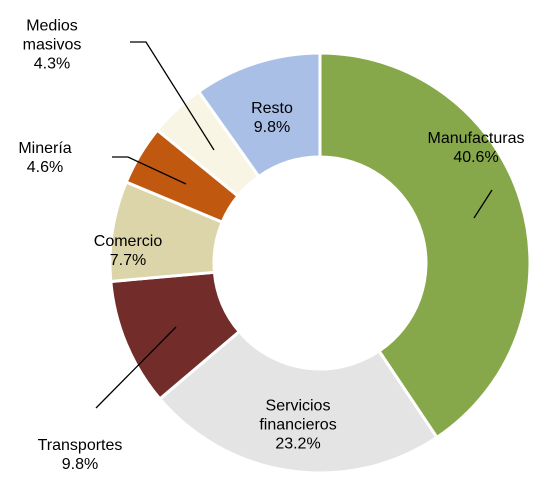 The width and height of the screenshot is (557, 481). What do you see at coordinates (298, 415) in the screenshot?
I see `category-name: Servicios financieros` at bounding box center [298, 415].